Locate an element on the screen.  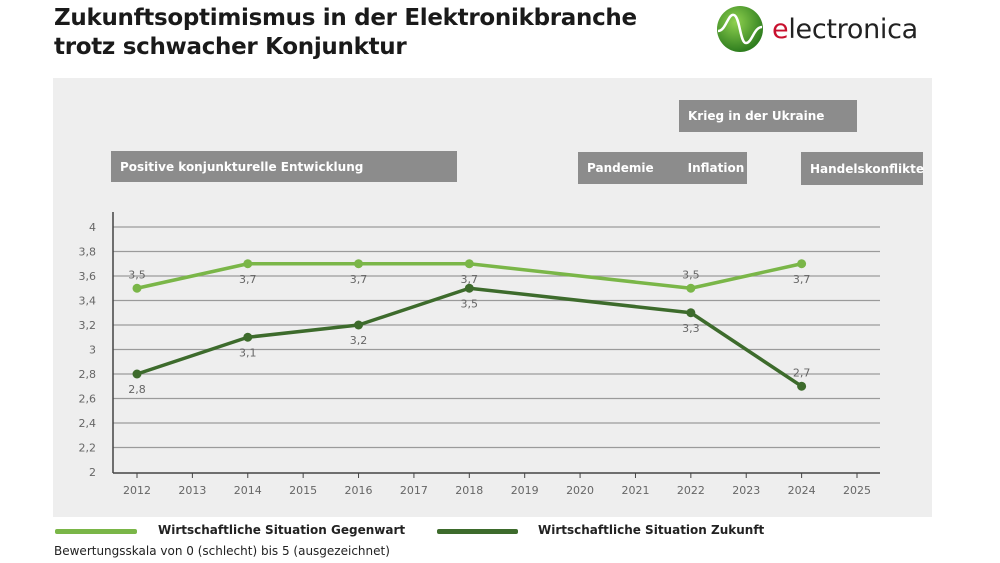
y-tick-label: 3,2 is located at coordinates (88, 325).